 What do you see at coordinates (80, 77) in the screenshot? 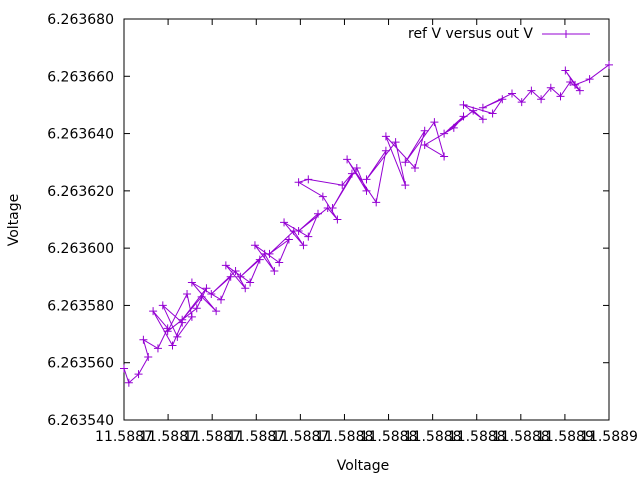
I see `y-tick-label: 6.263660` at bounding box center [80, 77].